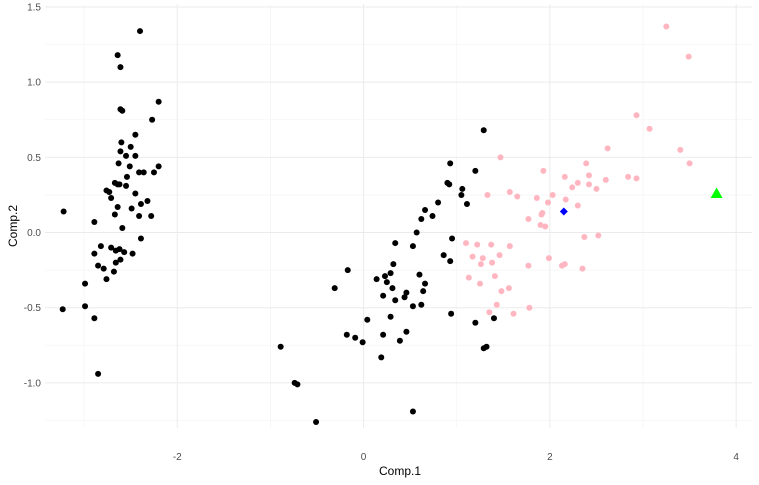 Image resolution: width=759 pixels, height=485 pixels. What do you see at coordinates (563, 211) in the screenshot?
I see `blue-diamond-point` at bounding box center [563, 211].